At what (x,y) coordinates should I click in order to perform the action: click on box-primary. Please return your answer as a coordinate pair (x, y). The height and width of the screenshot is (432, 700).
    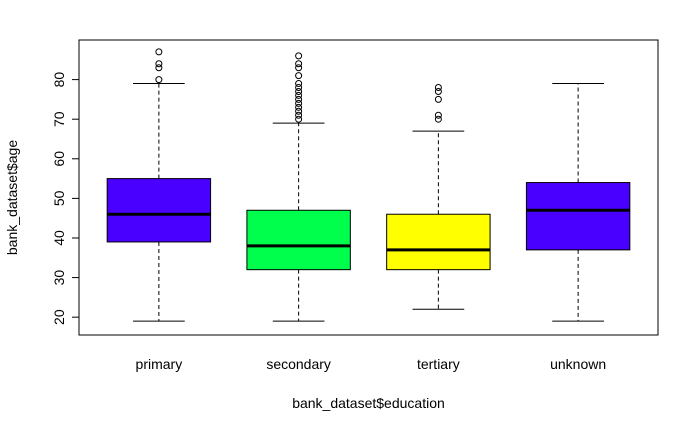
    Looking at the image, I should click on (159, 185).